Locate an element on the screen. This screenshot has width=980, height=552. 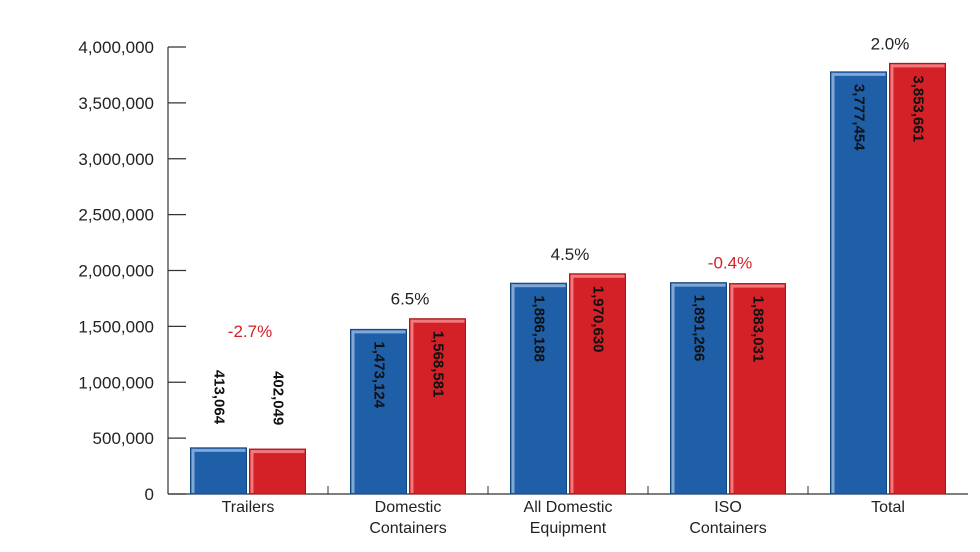
data-label: 413,064 is located at coordinates (219, 397).